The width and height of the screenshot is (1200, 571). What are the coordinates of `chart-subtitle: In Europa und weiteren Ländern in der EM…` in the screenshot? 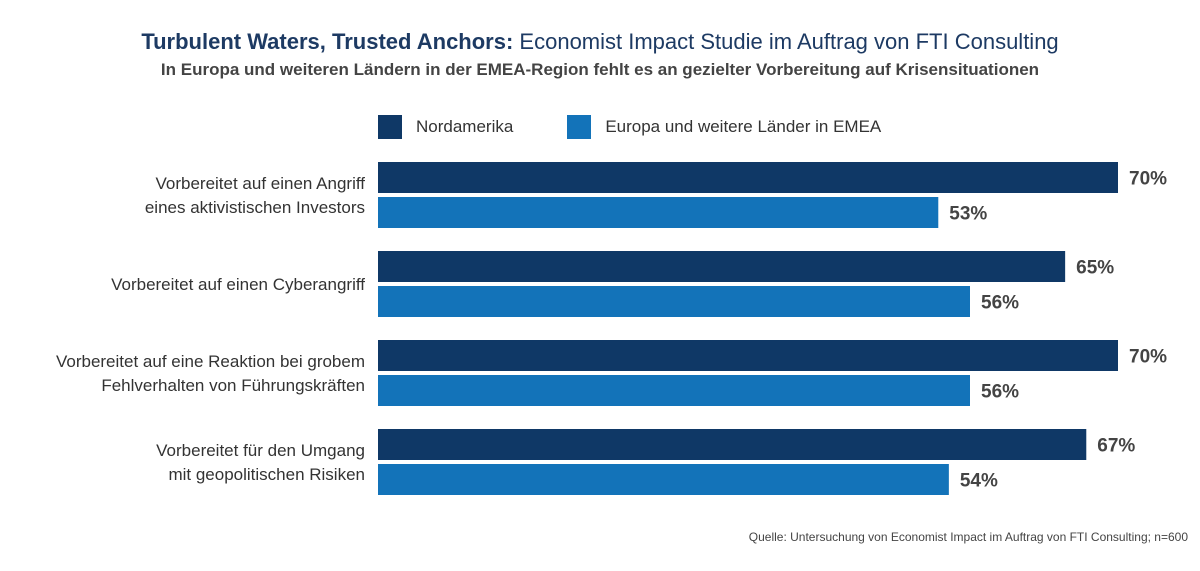 It's located at (600, 69).